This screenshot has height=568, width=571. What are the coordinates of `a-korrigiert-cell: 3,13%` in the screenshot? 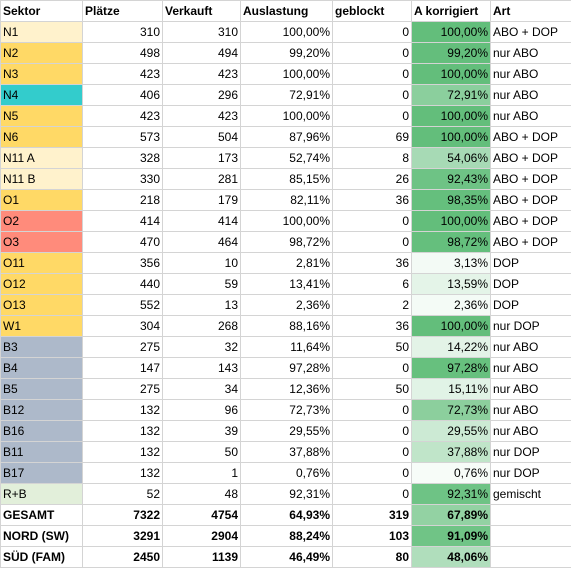 It's located at (451, 263).